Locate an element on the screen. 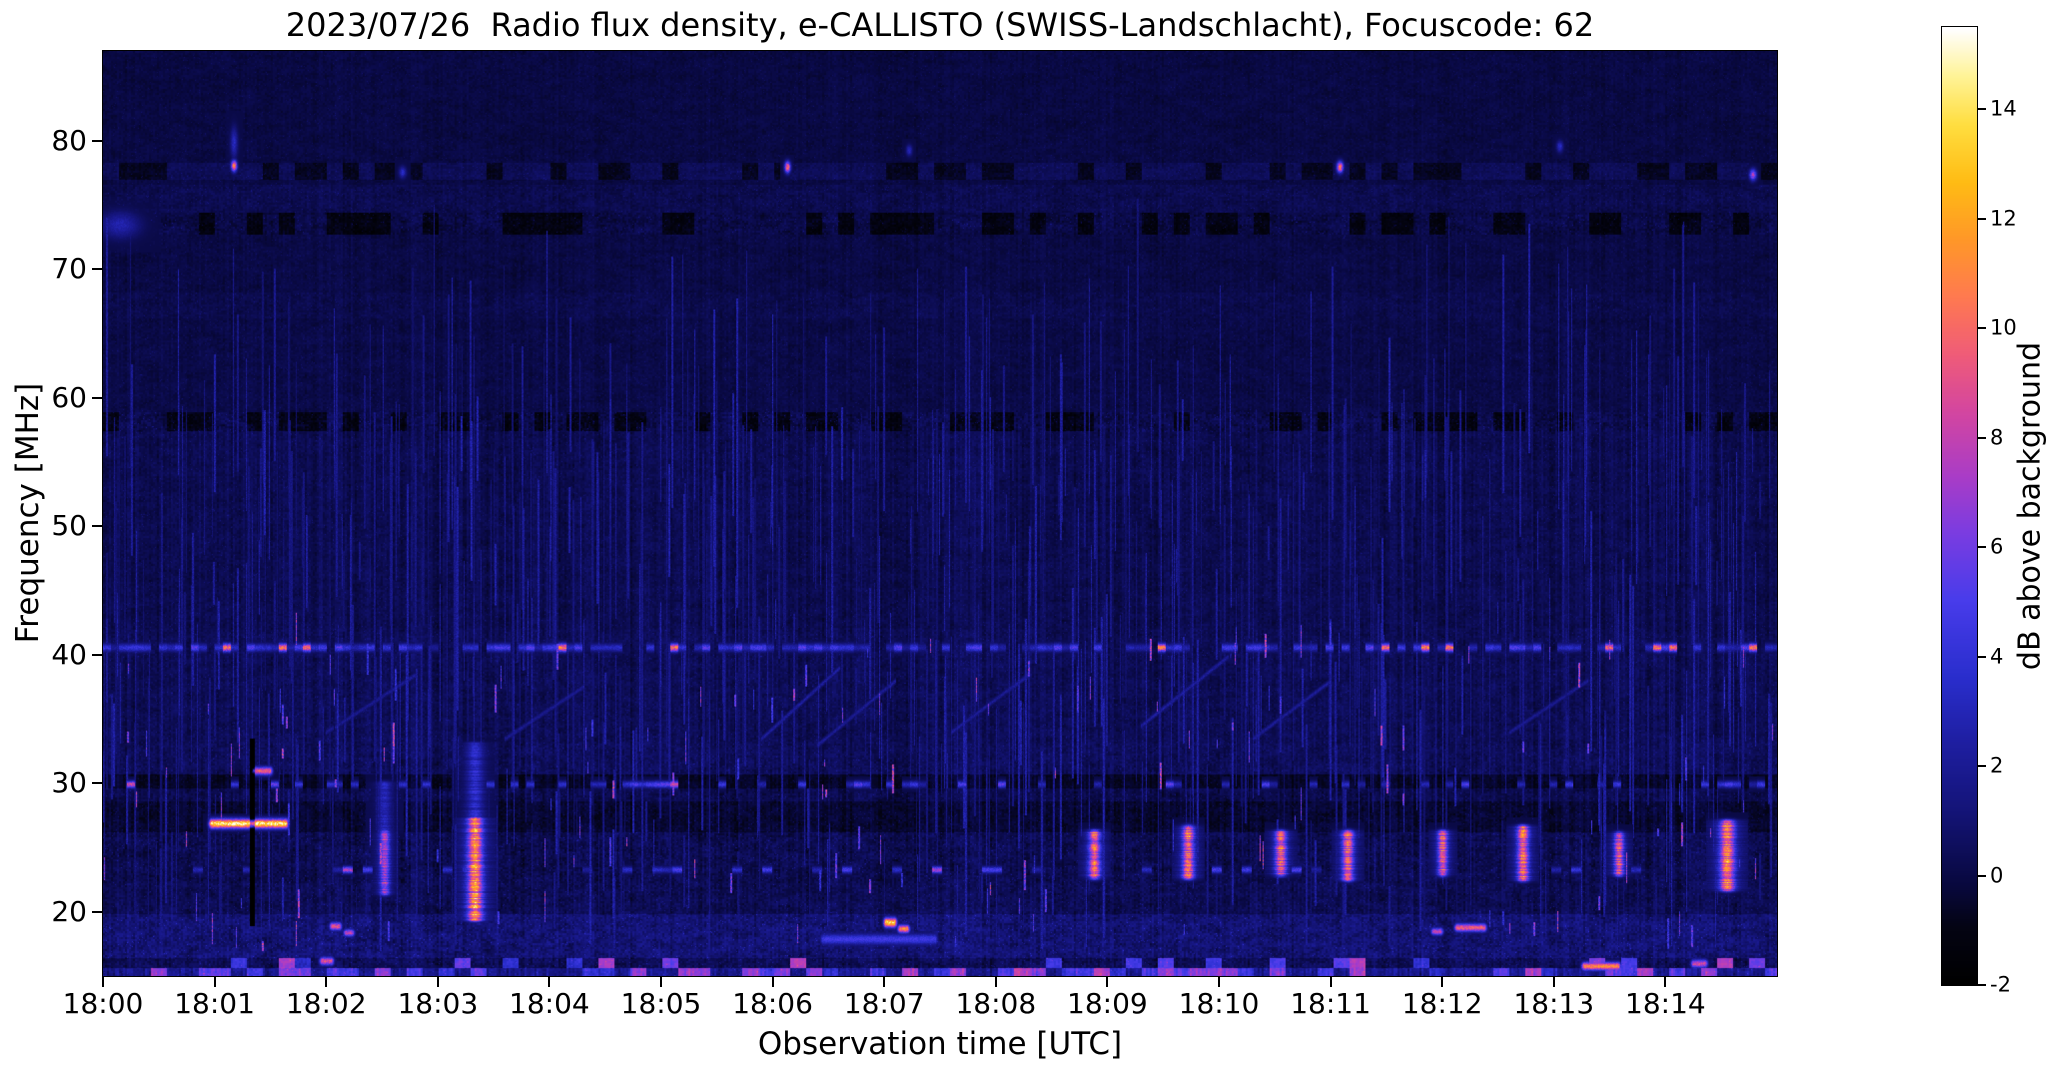 The image size is (2047, 1067). x-tick-label: 18:03 is located at coordinates (438, 1003).